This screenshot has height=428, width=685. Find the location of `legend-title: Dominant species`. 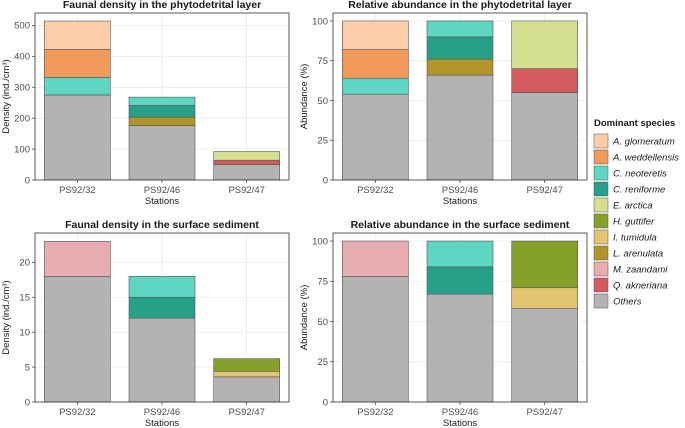

legend-title: Dominant species is located at coordinates (634, 123).